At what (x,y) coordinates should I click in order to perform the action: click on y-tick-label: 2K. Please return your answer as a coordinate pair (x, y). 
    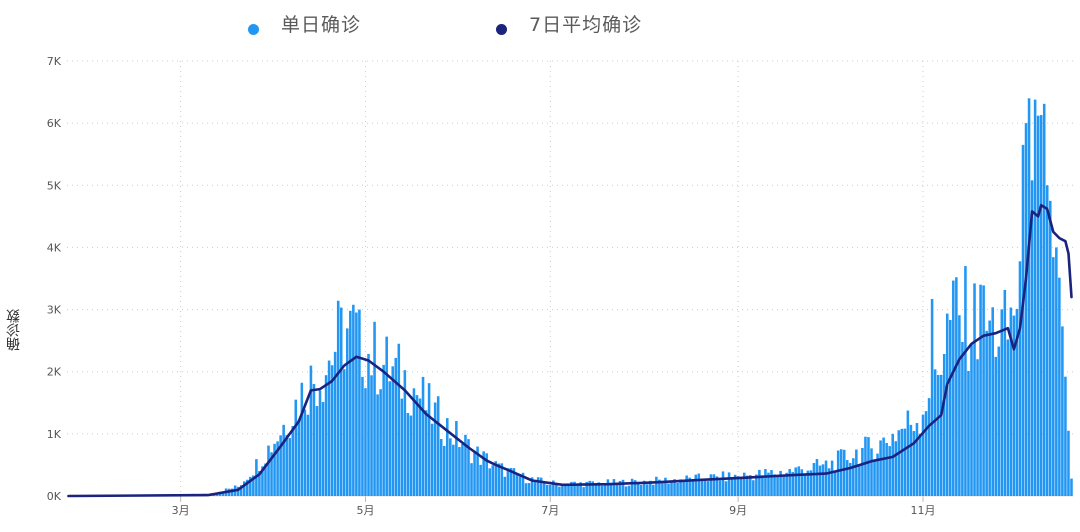
    Looking at the image, I should click on (54, 372).